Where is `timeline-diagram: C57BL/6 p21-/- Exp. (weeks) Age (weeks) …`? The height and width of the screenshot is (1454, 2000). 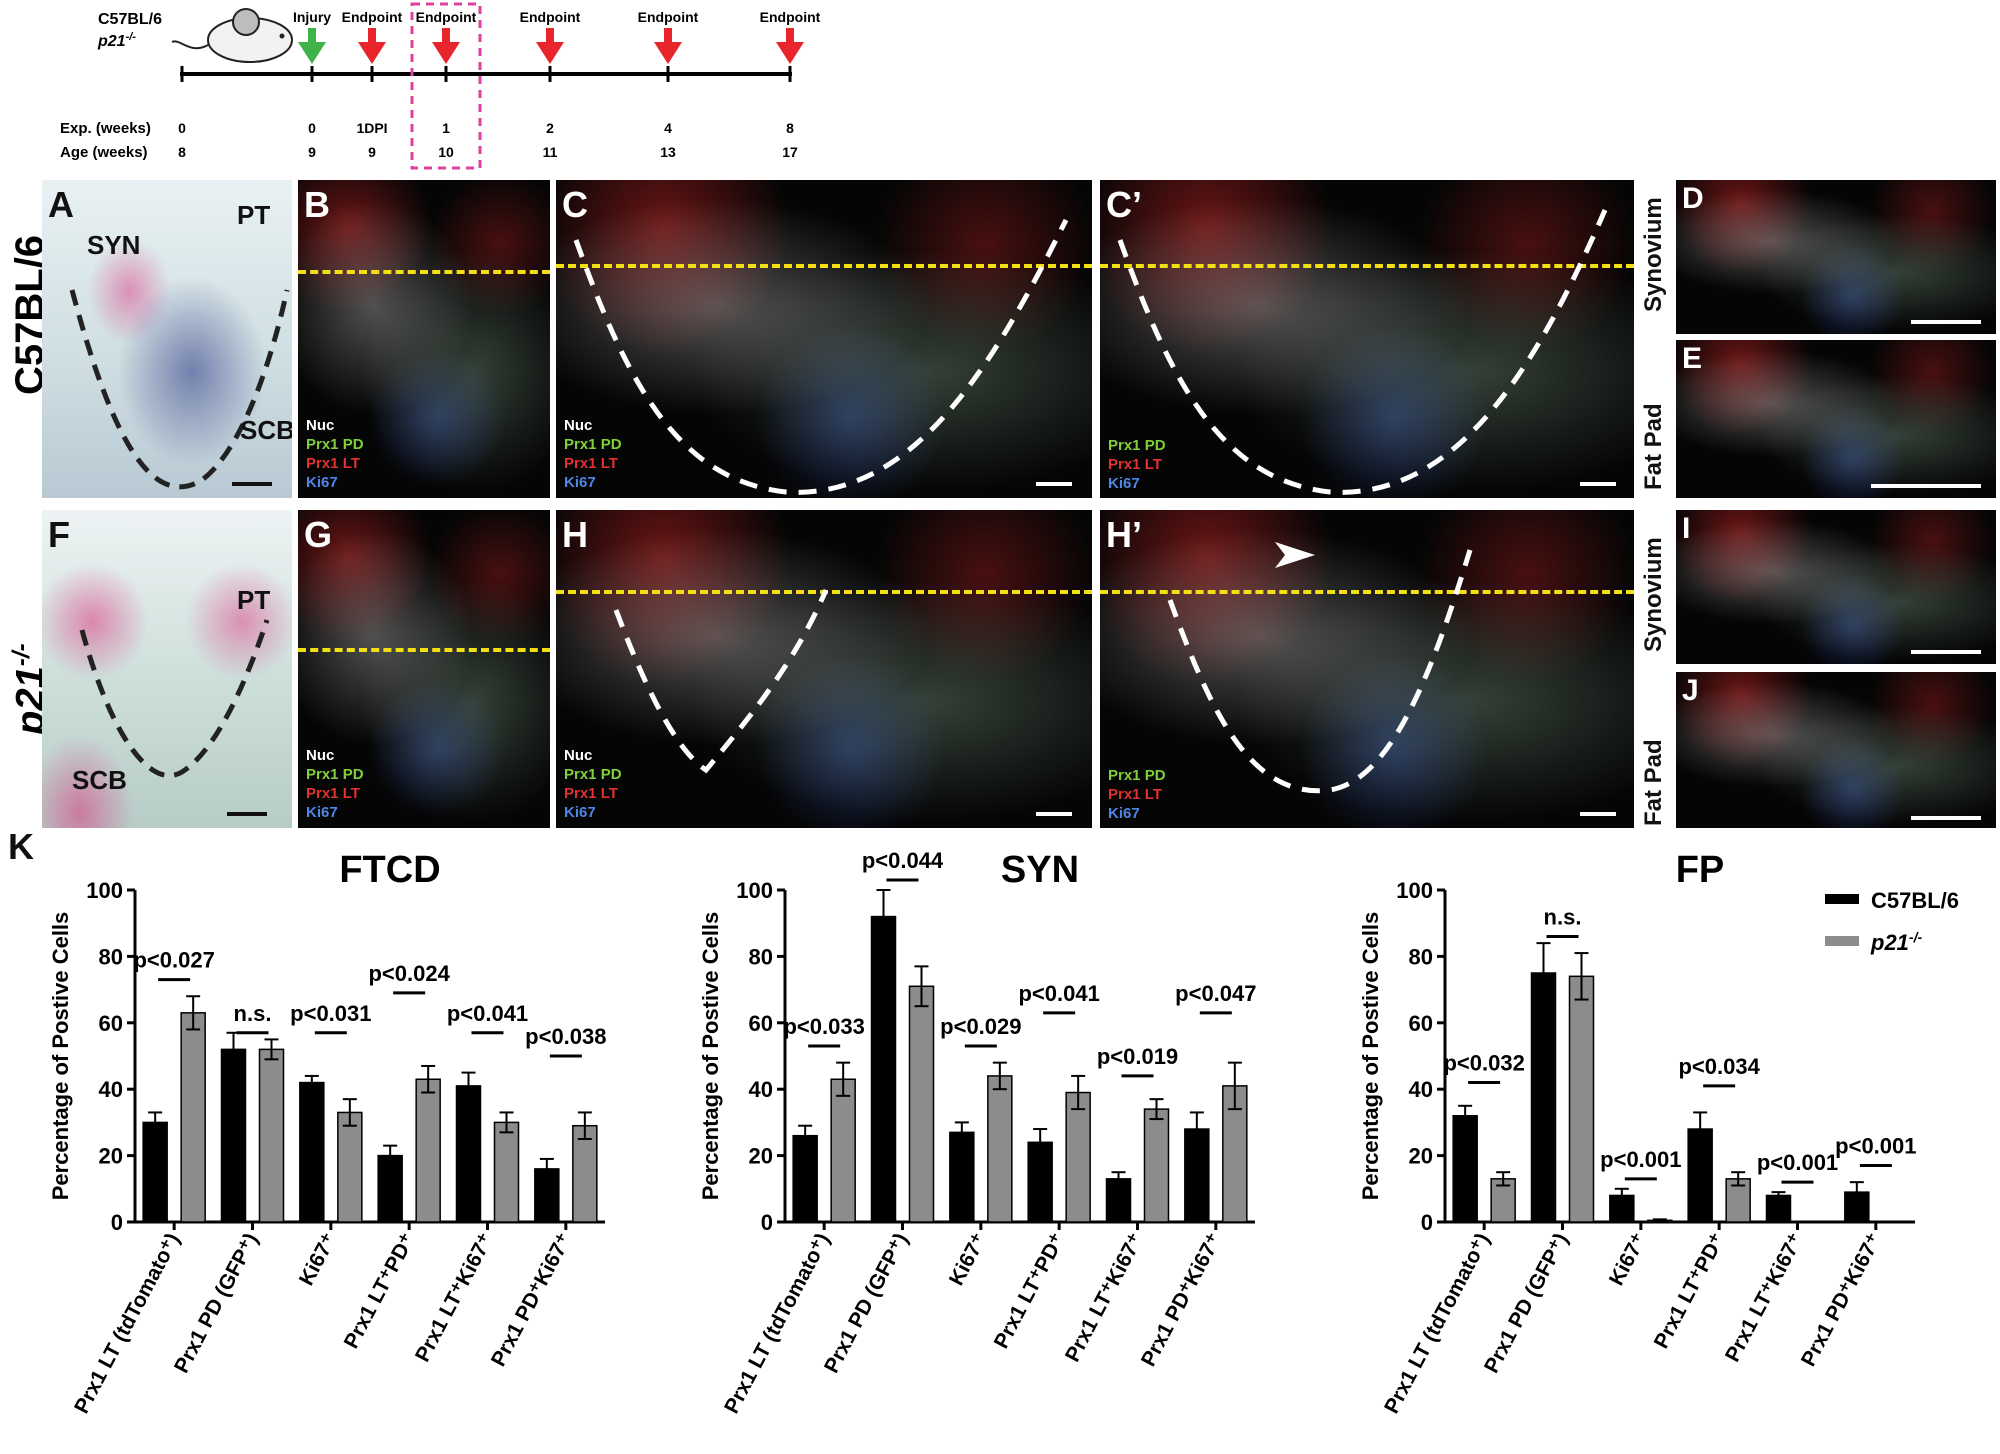
timeline-diagram: C57BL/6 p21-/- Exp. (weeks) Age (weeks) … is located at coordinates (440, 86).